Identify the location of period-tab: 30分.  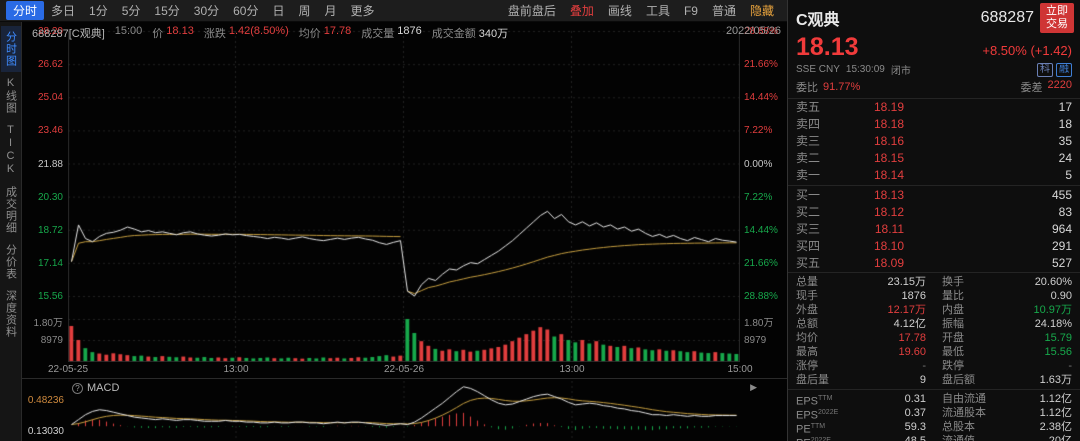
(206, 11).